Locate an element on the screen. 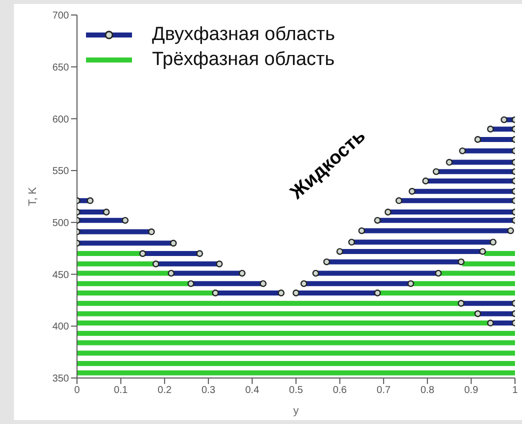  y-tick-label: 500 is located at coordinates (61, 223).